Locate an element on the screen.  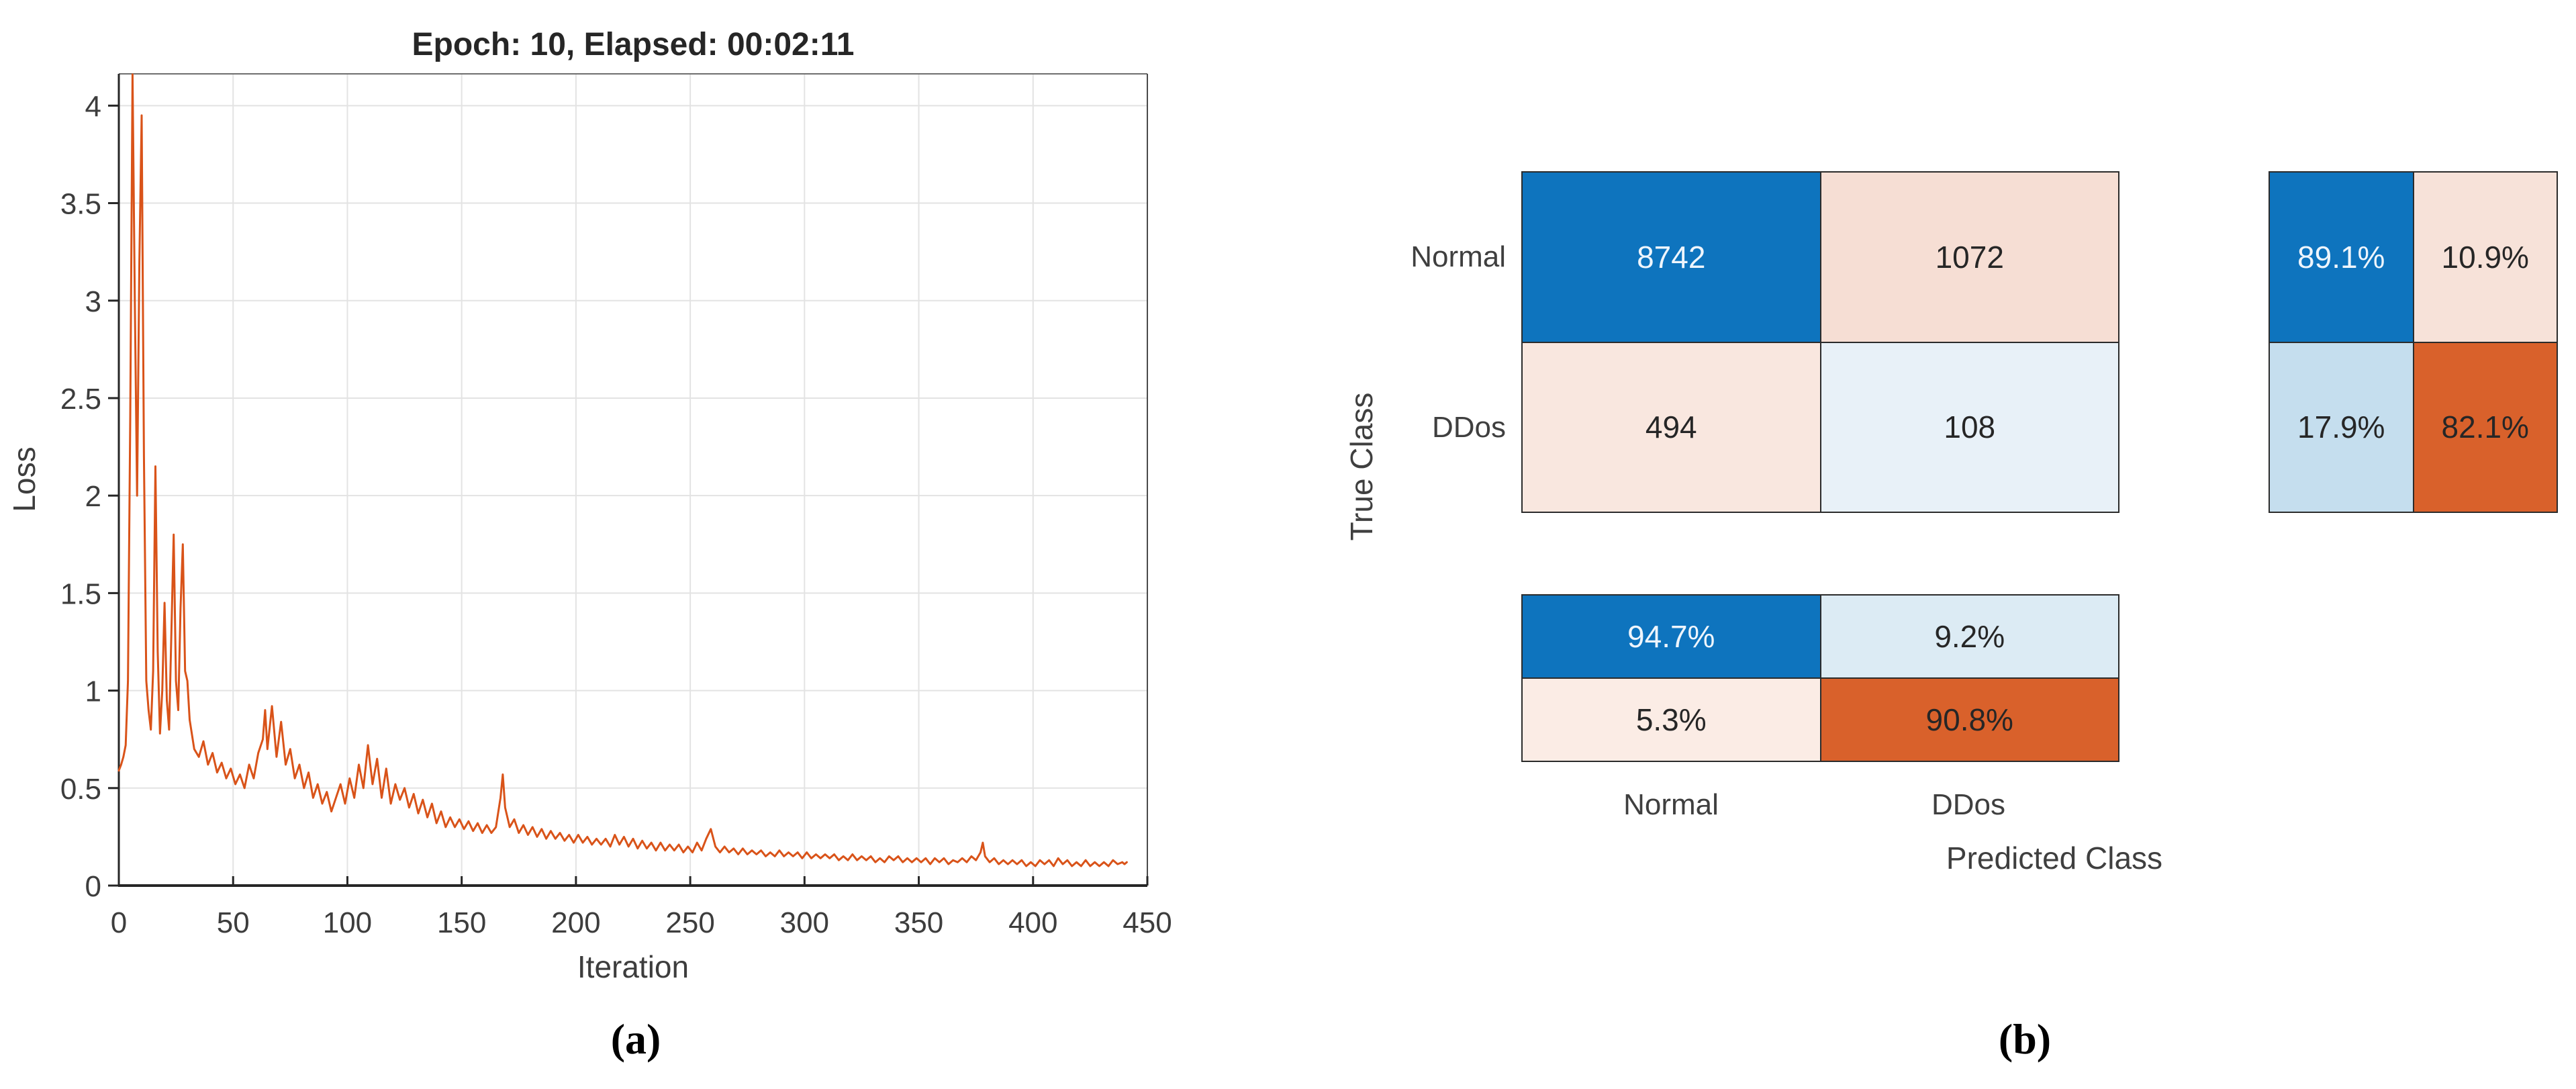
x-tick-label: 150 is located at coordinates (461, 922).